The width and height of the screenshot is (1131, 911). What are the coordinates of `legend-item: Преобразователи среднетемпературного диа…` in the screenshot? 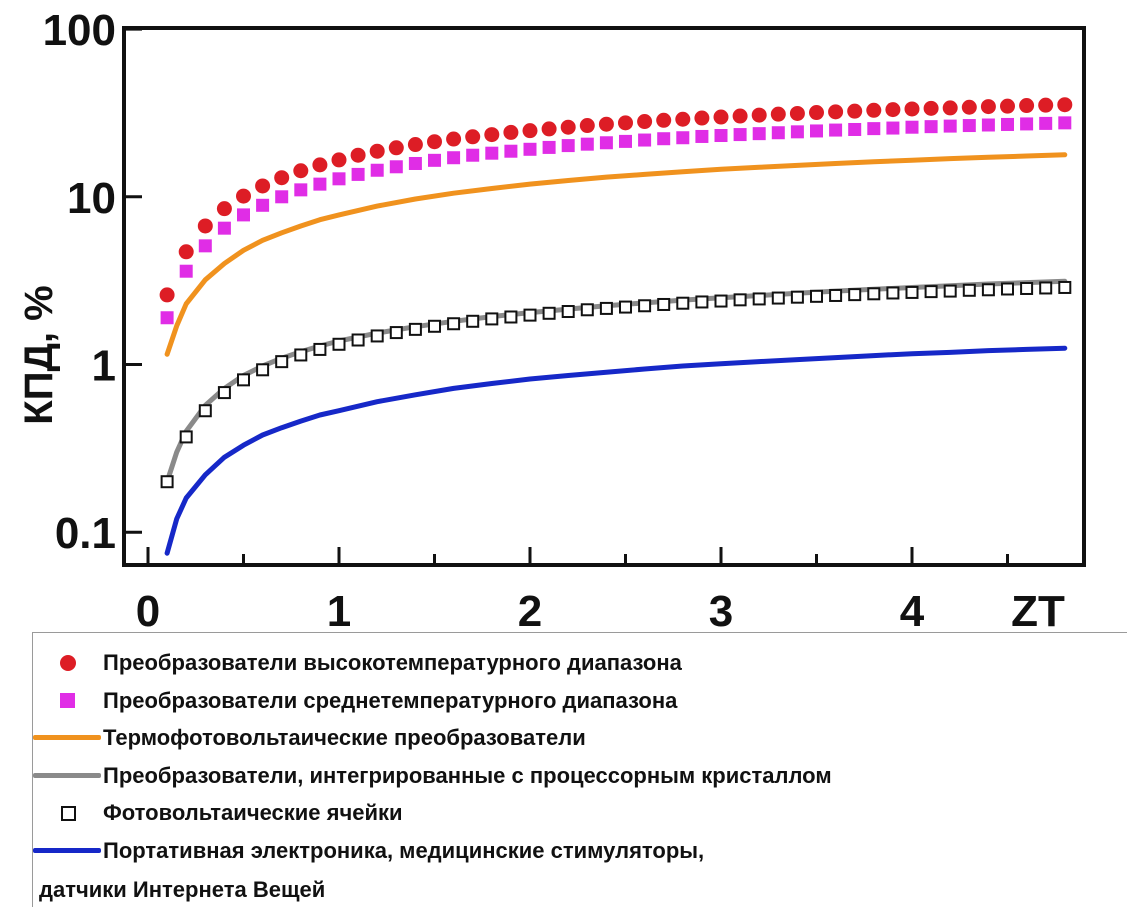 It's located at (355, 701).